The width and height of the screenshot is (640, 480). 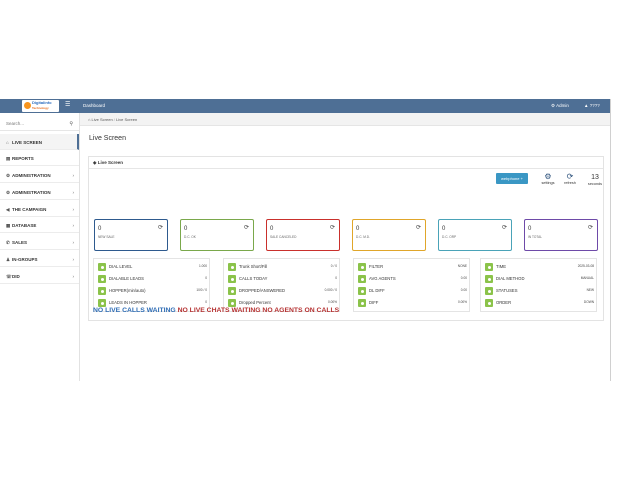 I want to click on stat-row: Dropped Percent 0.00%, so click(x=282, y=303).